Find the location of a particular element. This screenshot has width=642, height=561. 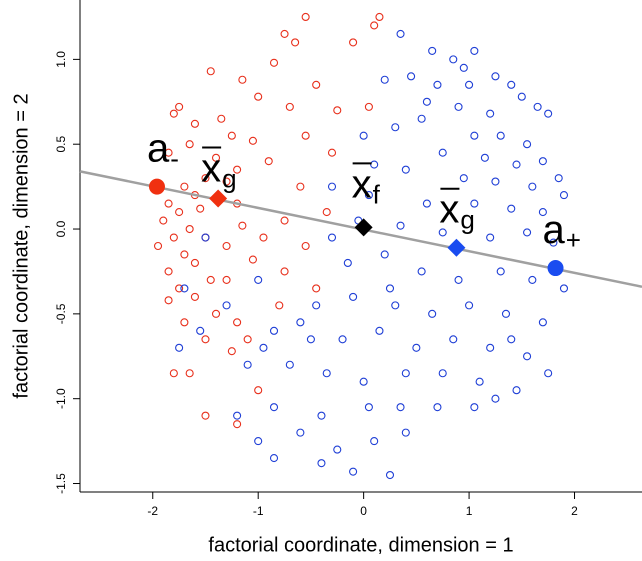

x-tick-label: 2 is located at coordinates (574, 511).